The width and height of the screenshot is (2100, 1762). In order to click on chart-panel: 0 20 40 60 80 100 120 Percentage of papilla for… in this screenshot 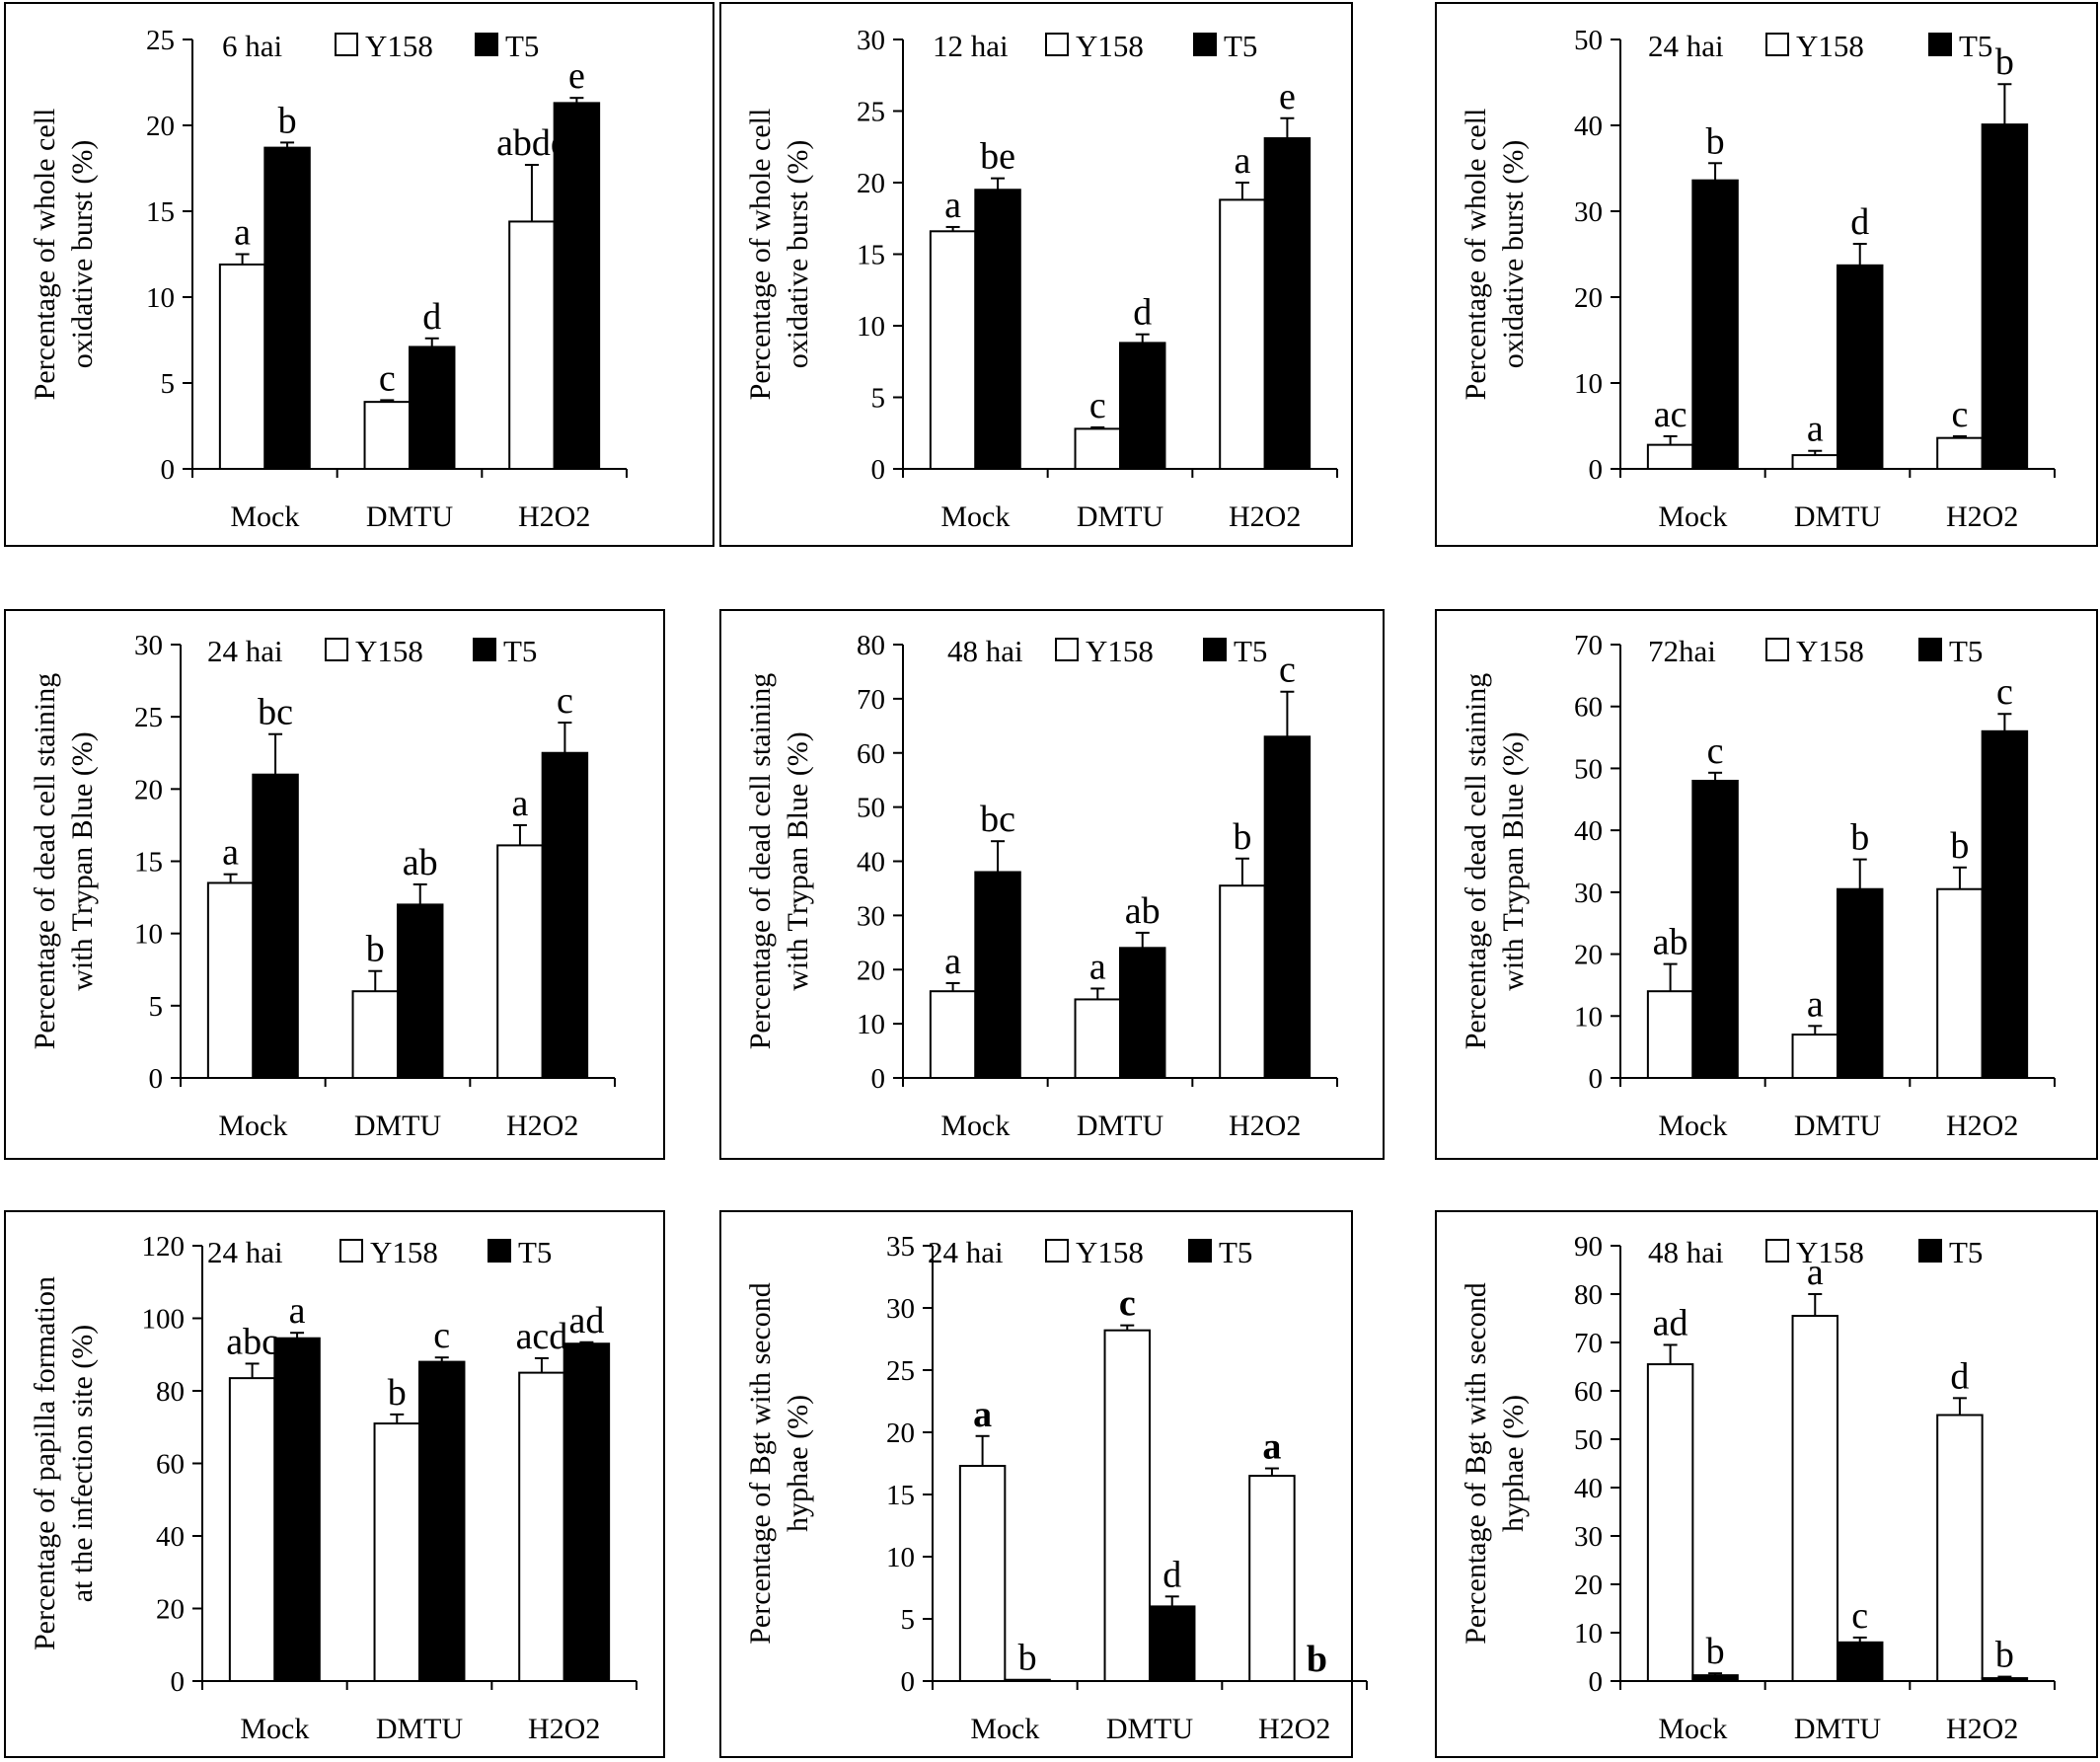, I will do `click(334, 1484)`.